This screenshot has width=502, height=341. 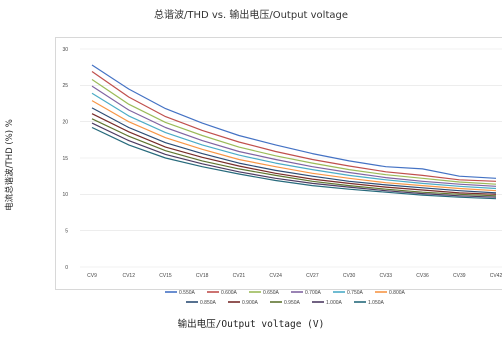 What do you see at coordinates (271, 293) in the screenshot?
I see `legend-label: 0.650A` at bounding box center [271, 293].